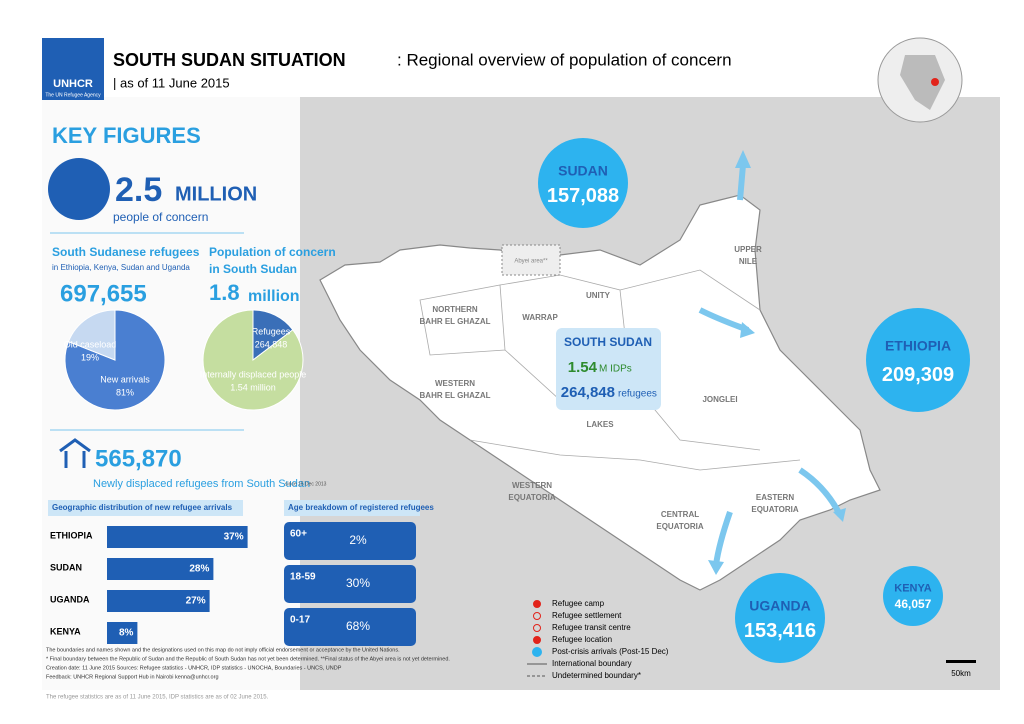  What do you see at coordinates (583, 196) in the screenshot?
I see `country-value: 157,088` at bounding box center [583, 196].